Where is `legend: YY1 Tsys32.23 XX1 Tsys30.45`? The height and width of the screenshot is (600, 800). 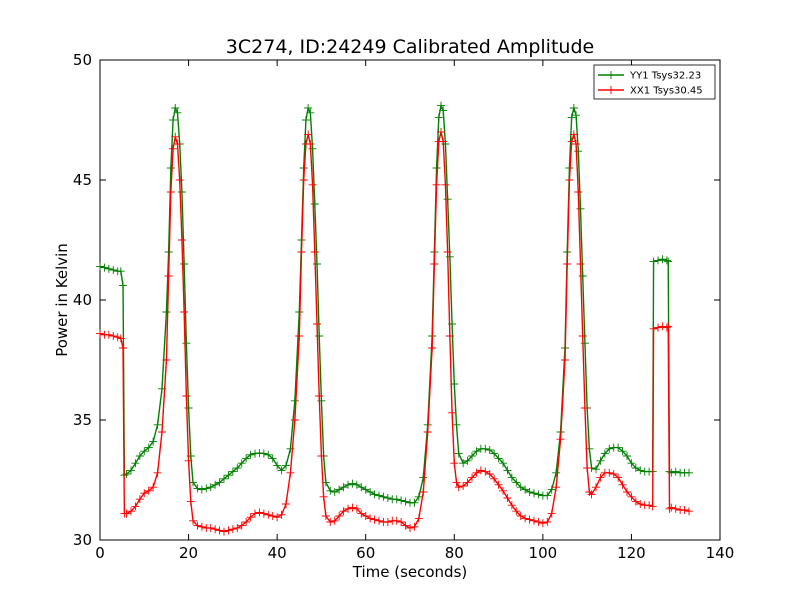
legend: YY1 Tsys32.23 XX1 Tsys30.45 is located at coordinates (654, 82).